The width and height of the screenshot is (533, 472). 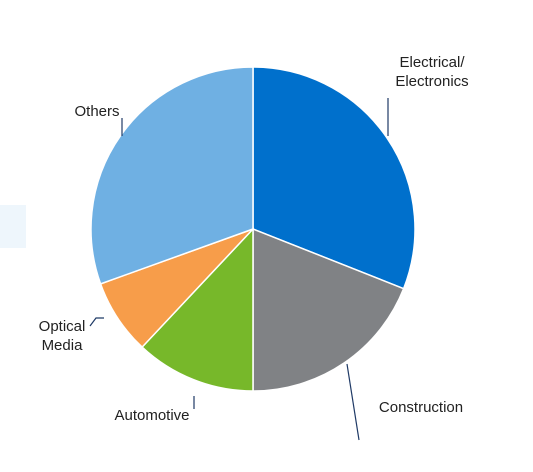 What do you see at coordinates (421, 407) in the screenshot?
I see `slice-label: Construction` at bounding box center [421, 407].